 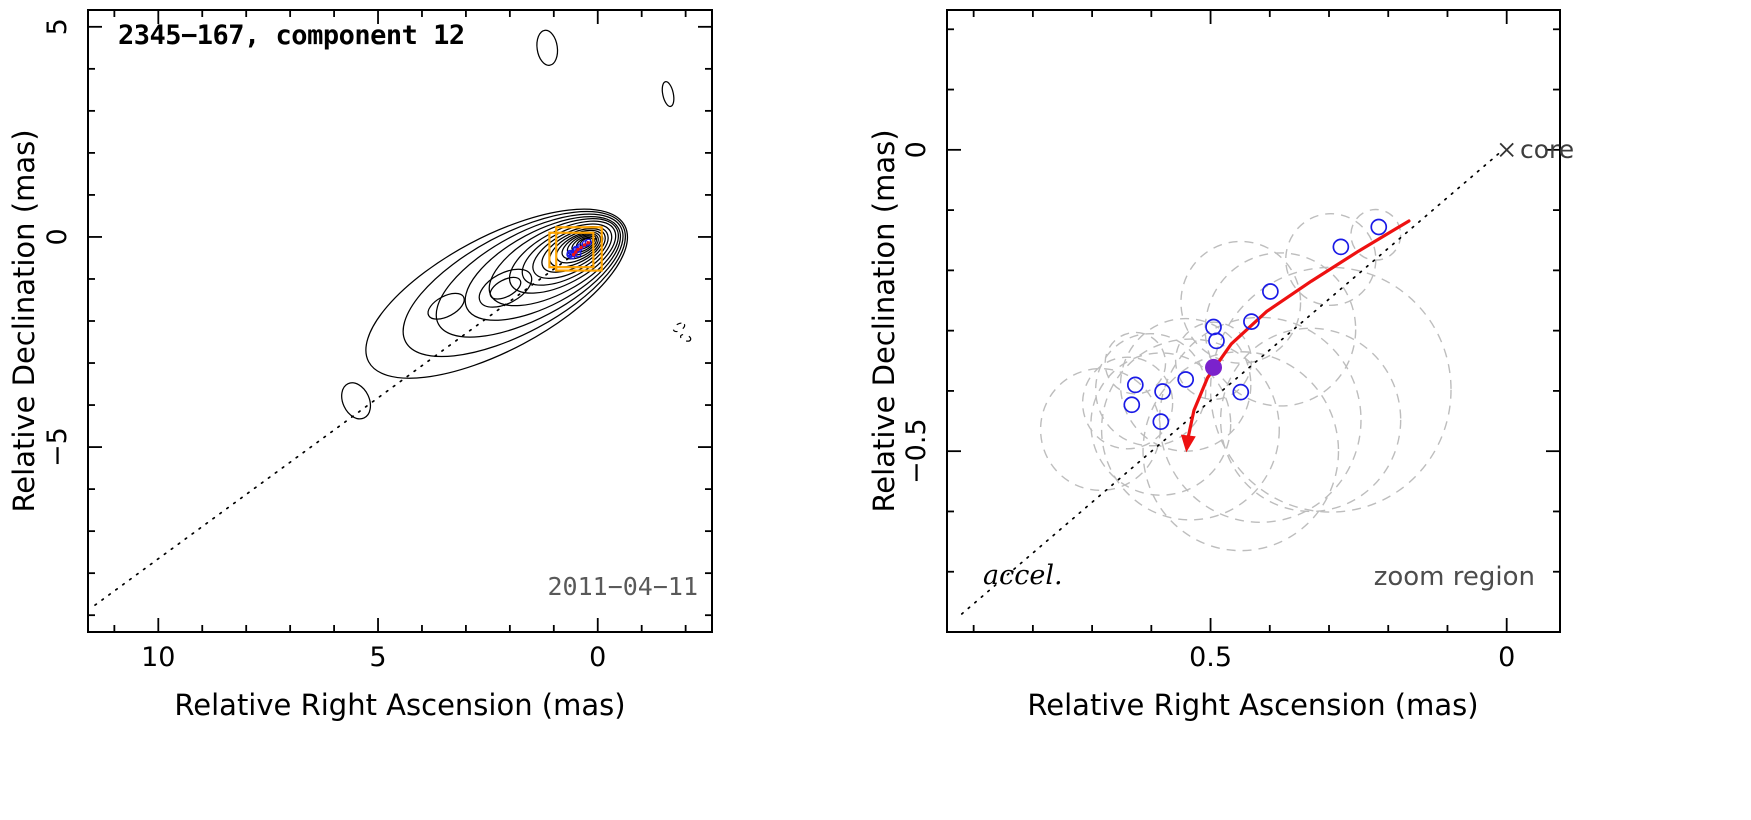 I want to click on core-annotation: core, so click(x=1547, y=149).